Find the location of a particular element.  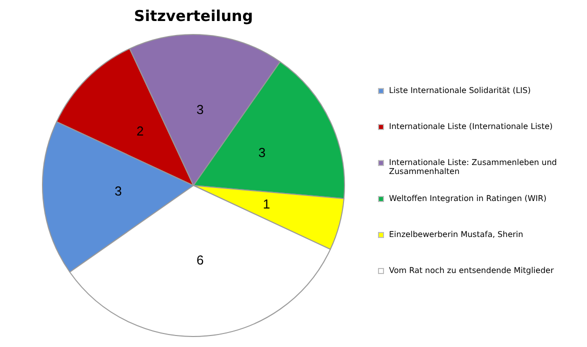

legend-label: Internationale Liste (Internationale Liste) is located at coordinates (471, 126).